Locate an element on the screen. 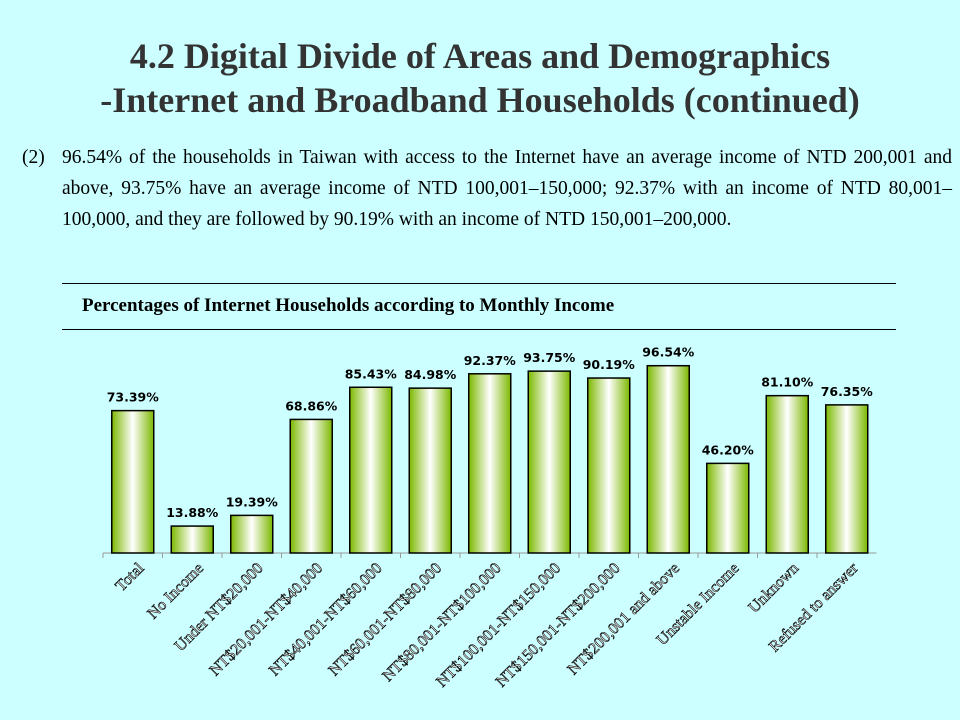 Image resolution: width=960 pixels, height=720 pixels. bar-value-label: 96.54% is located at coordinates (668, 352).